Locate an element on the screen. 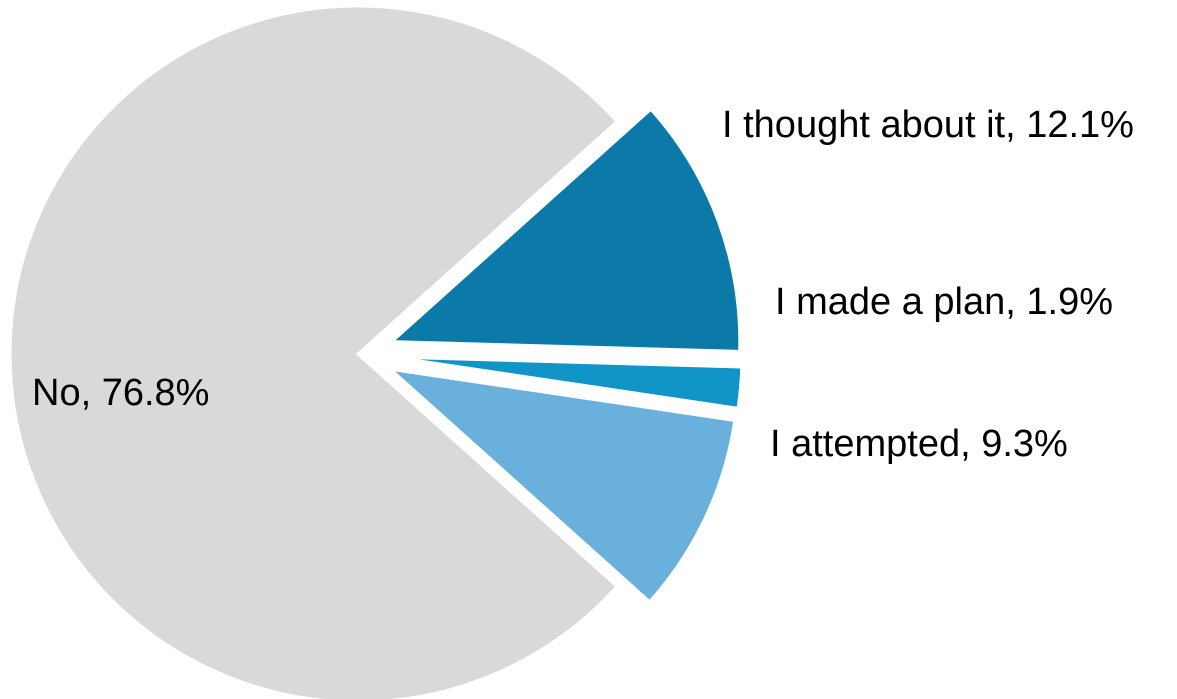 The width and height of the screenshot is (1177, 699). data-label-i-attempted: I attempted, 9.3% is located at coordinates (919, 444).